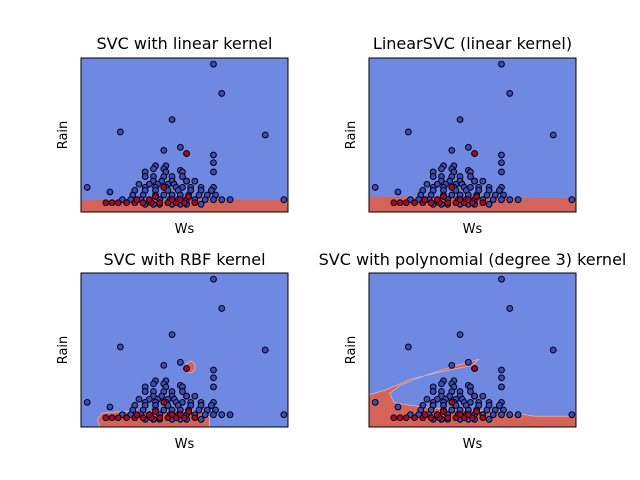 This screenshot has height=480, width=640. What do you see at coordinates (473, 444) in the screenshot?
I see `x-axis-label: Ws` at bounding box center [473, 444].